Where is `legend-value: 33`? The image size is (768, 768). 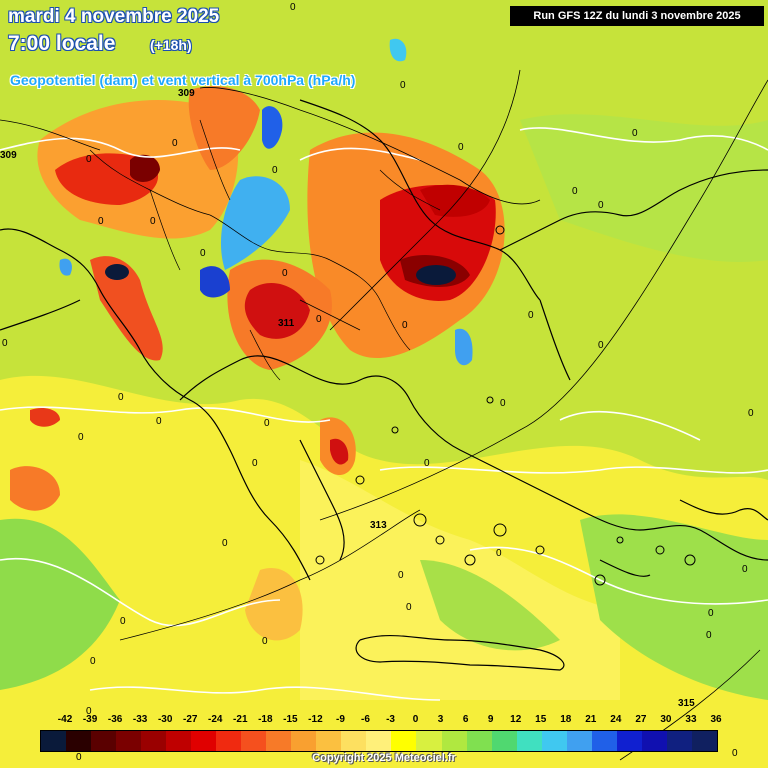 legend-value: 33 is located at coordinates (691, 719).